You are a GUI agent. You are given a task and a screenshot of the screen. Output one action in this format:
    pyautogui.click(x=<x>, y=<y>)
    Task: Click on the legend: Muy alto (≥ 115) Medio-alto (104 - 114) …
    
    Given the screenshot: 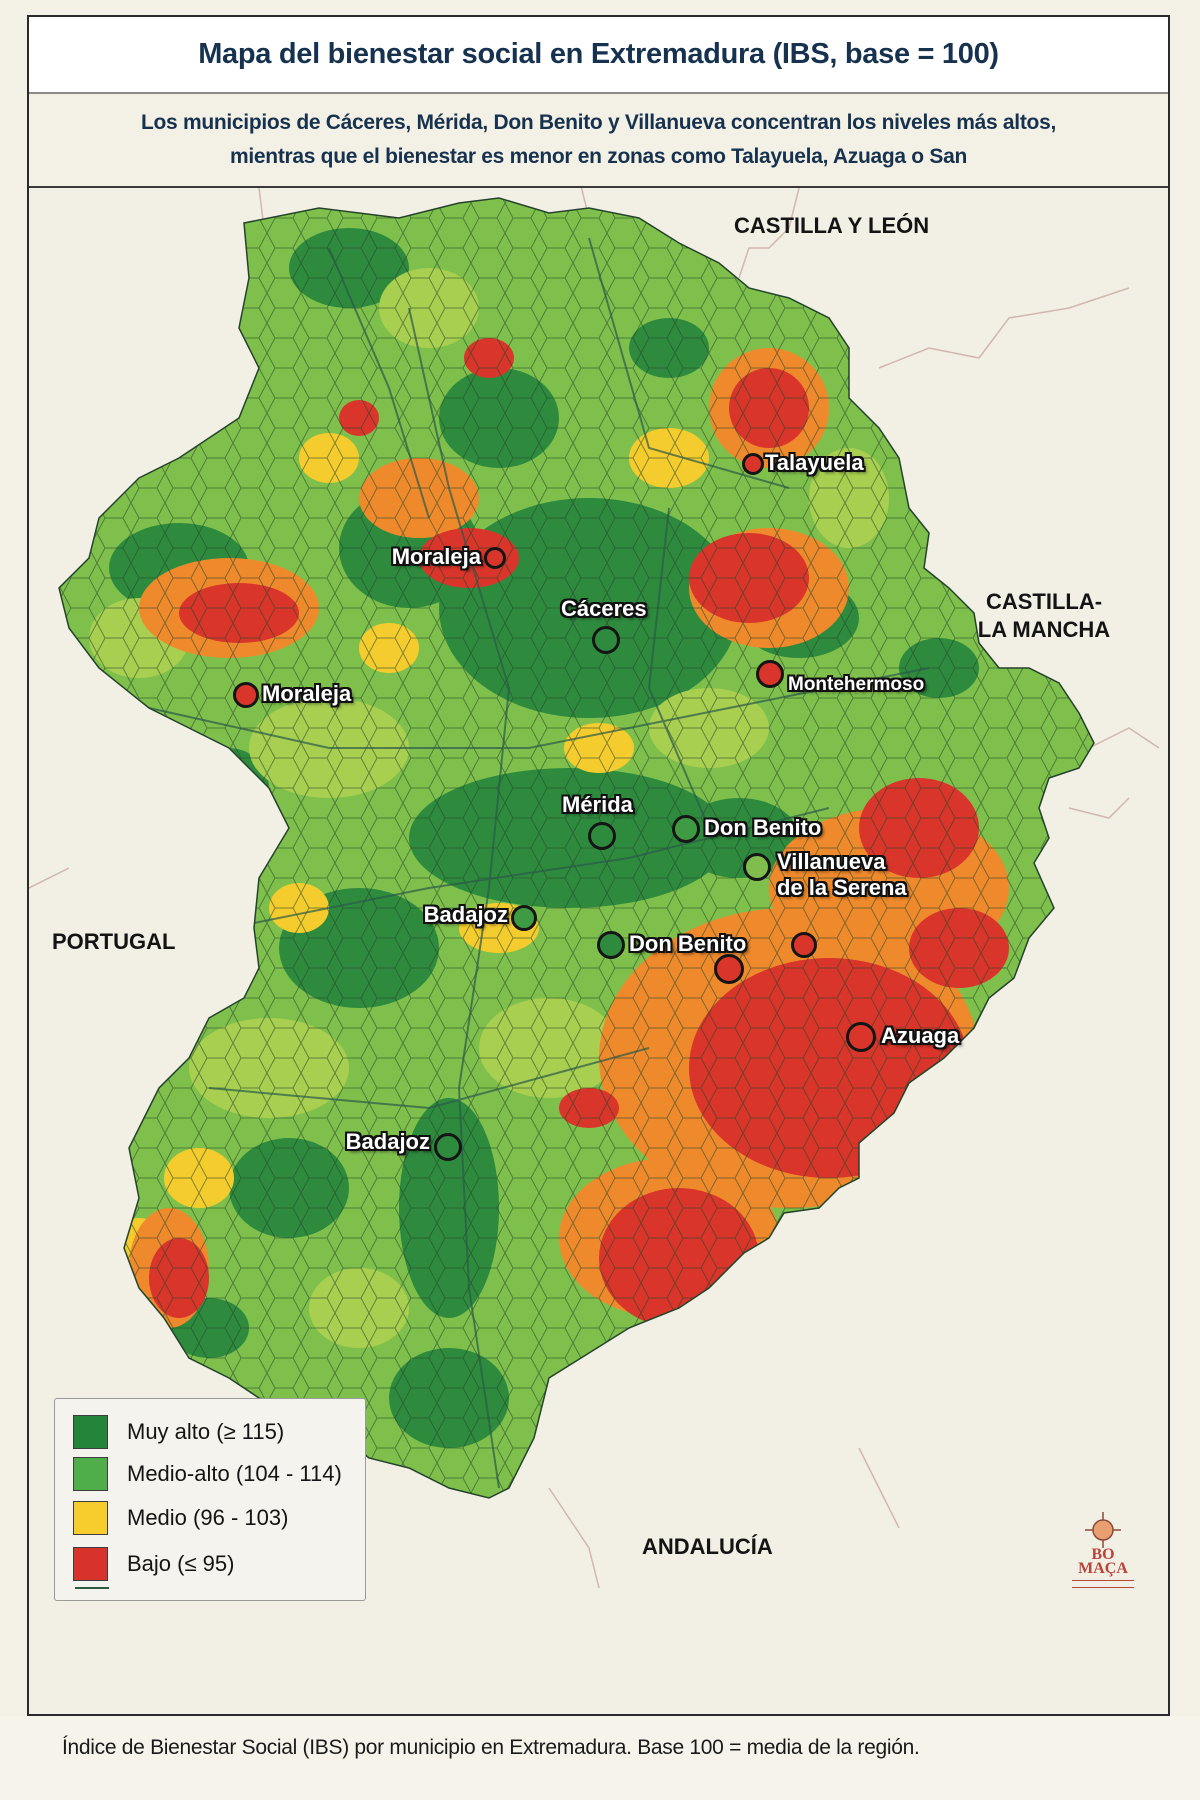 What is the action you would take?
    pyautogui.click(x=210, y=1499)
    